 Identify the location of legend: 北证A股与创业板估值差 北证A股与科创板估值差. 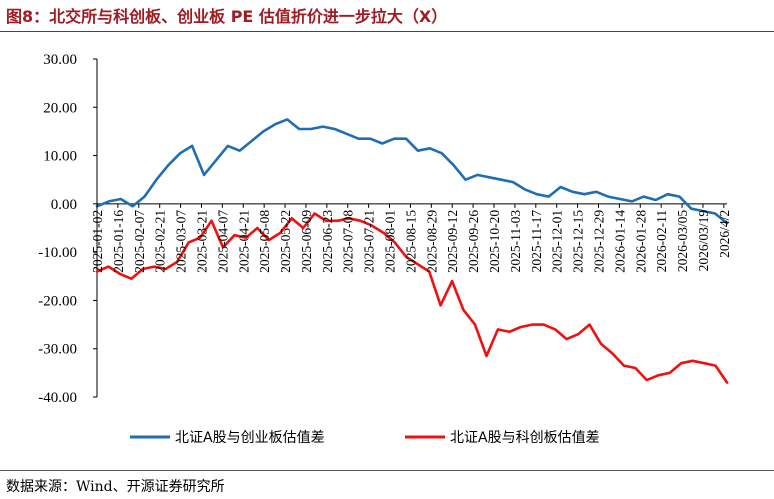
(365, 438).